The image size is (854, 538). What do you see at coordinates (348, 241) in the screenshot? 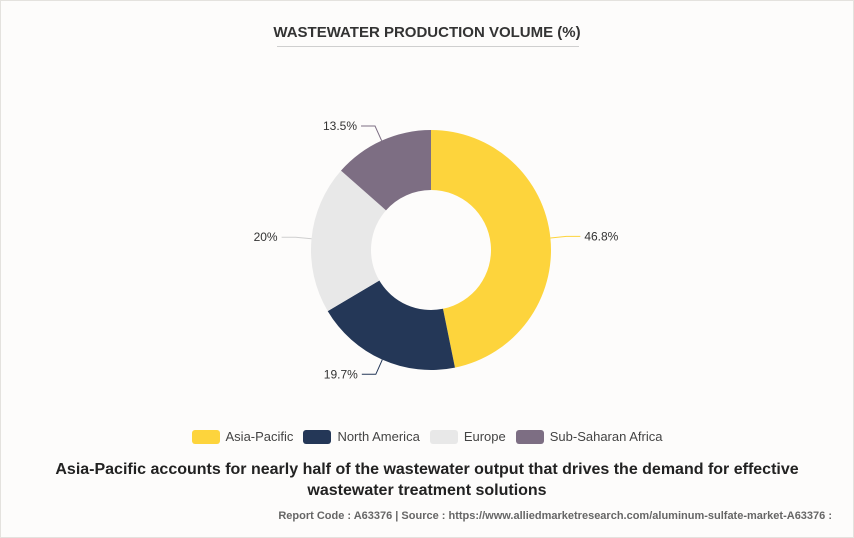
I see `slice-europe` at bounding box center [348, 241].